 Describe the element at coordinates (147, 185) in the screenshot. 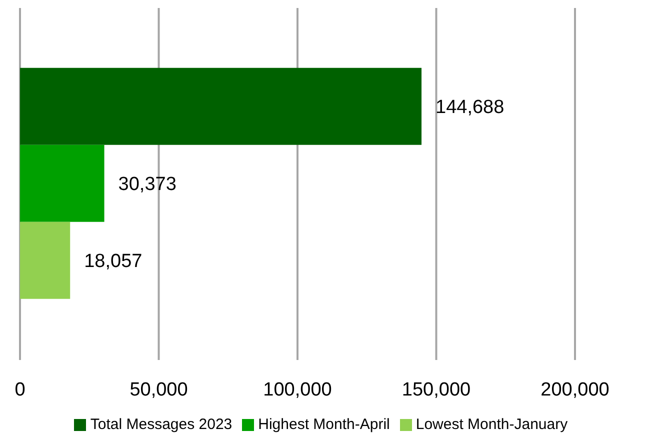

I see `data-label: 30,373` at that location.